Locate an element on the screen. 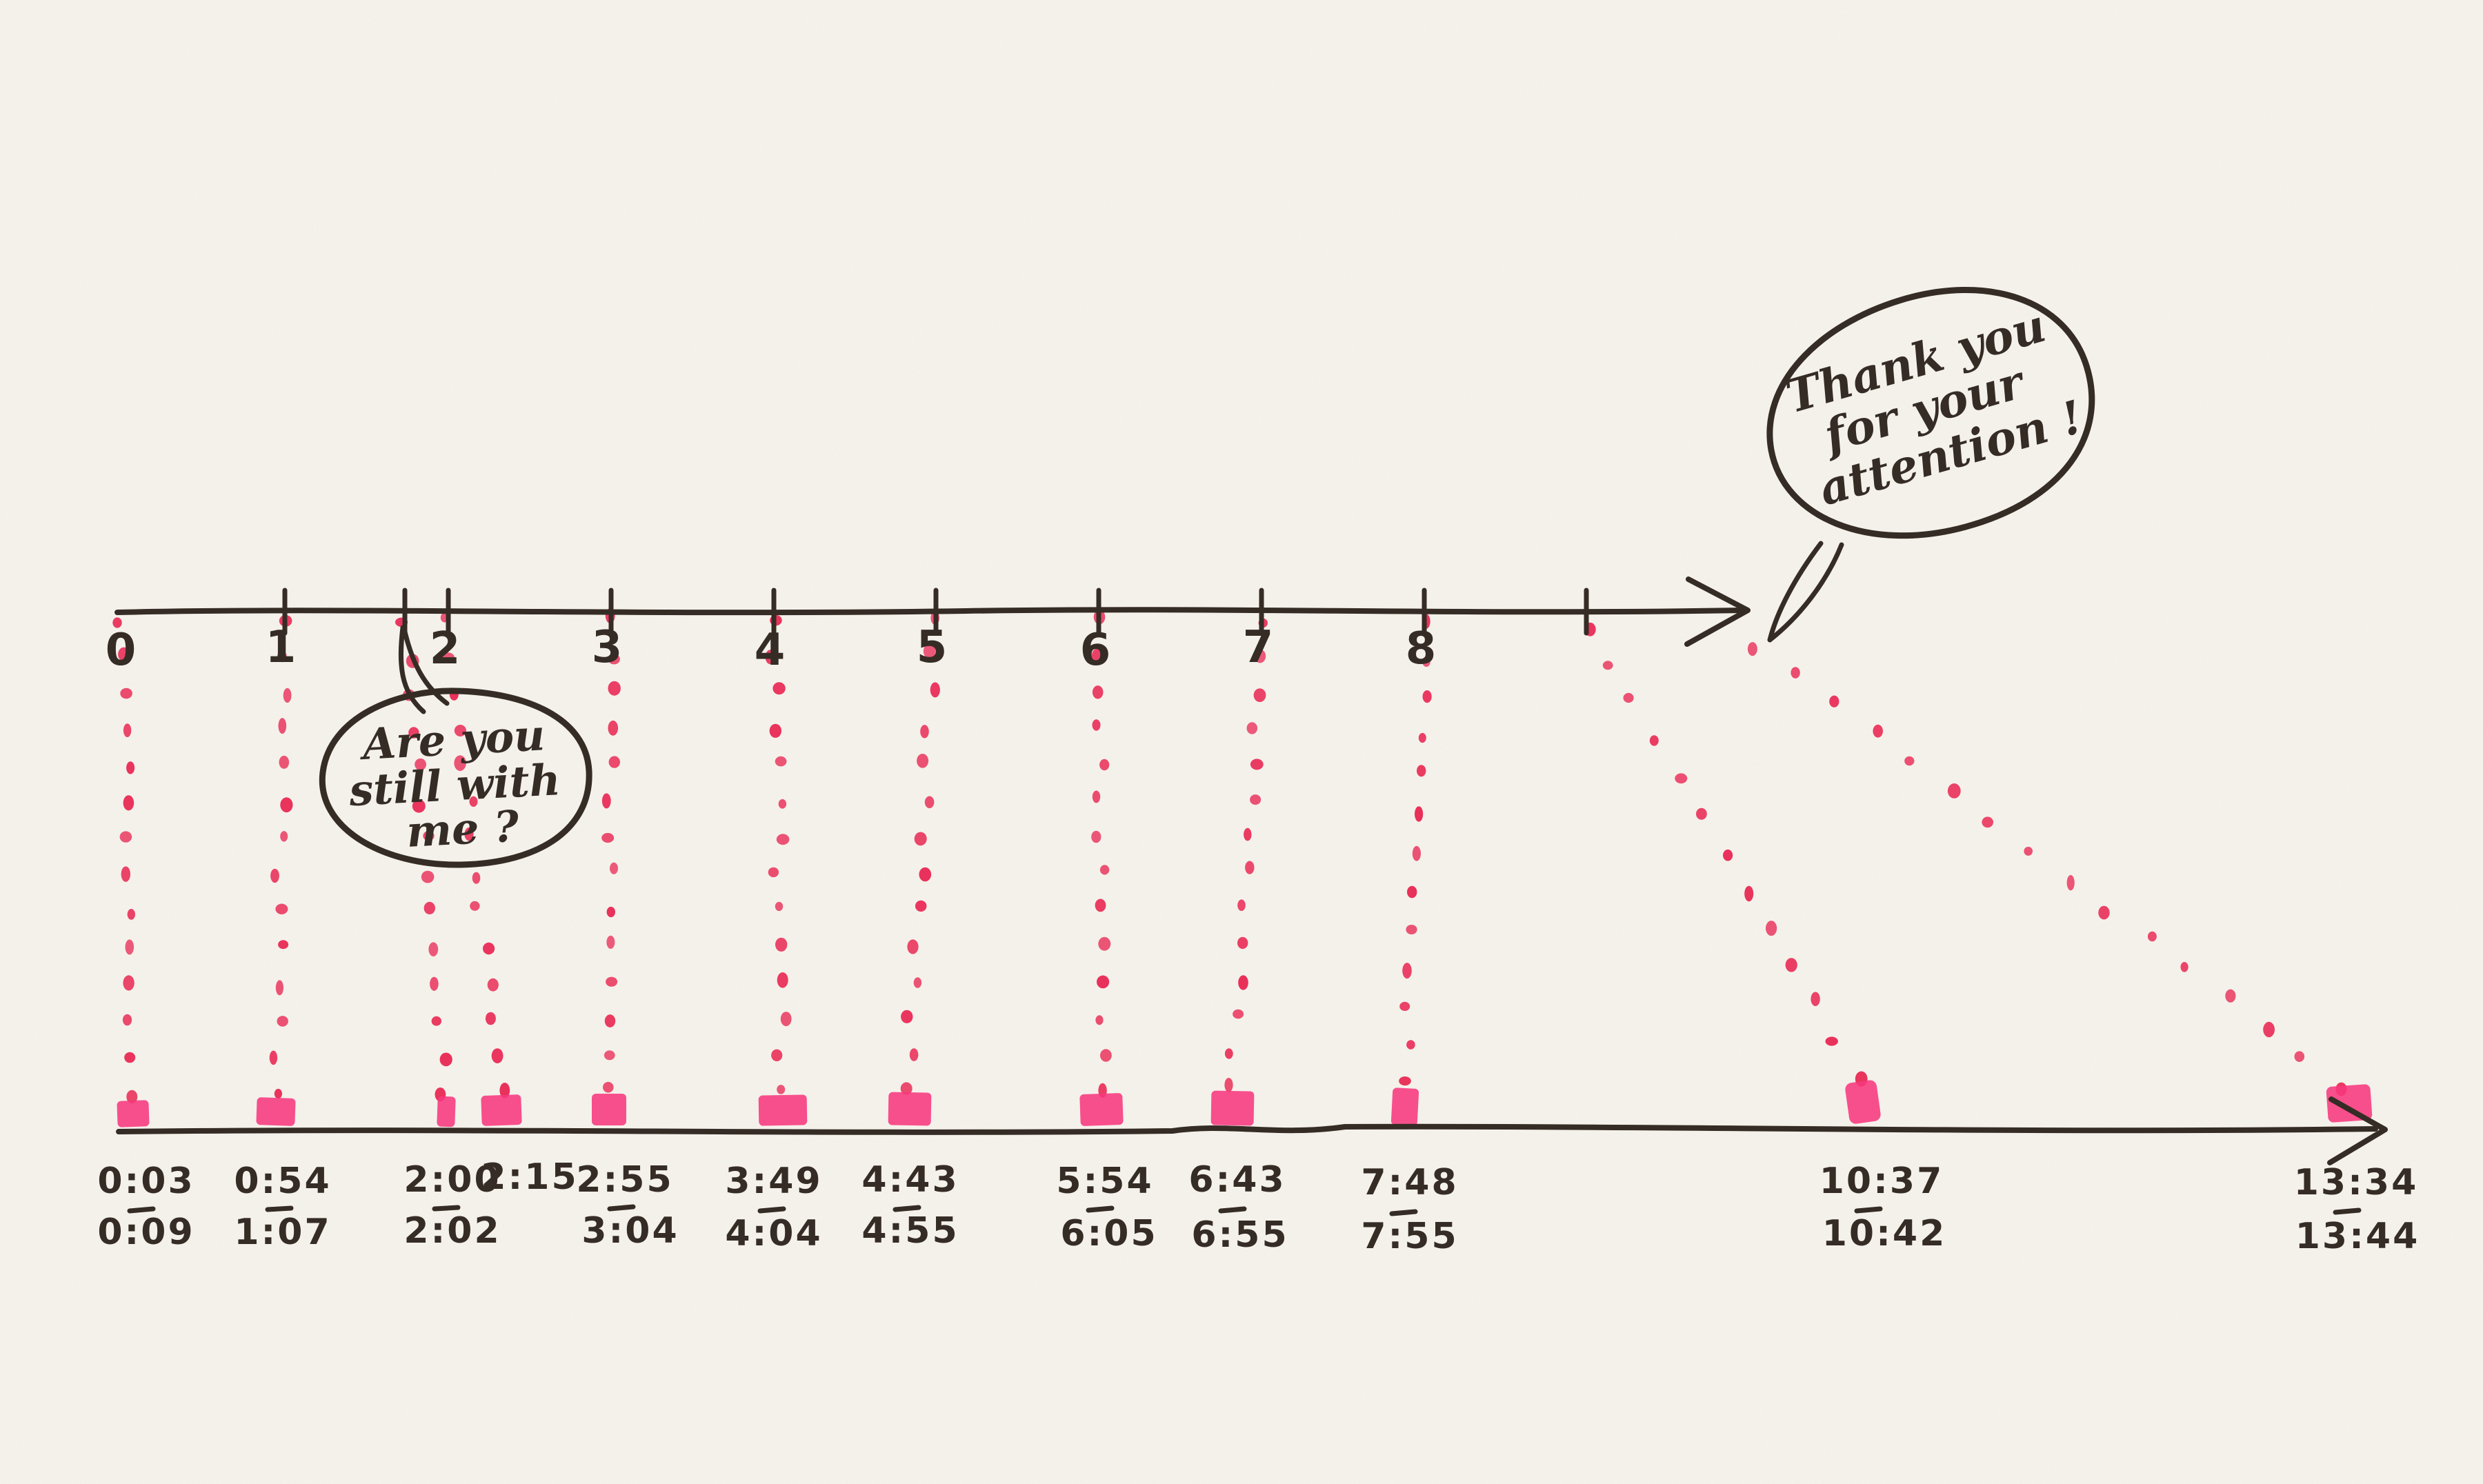 This screenshot has width=2483, height=1484. speech-bubble-question: Are you still with me ? is located at coordinates (456, 747).